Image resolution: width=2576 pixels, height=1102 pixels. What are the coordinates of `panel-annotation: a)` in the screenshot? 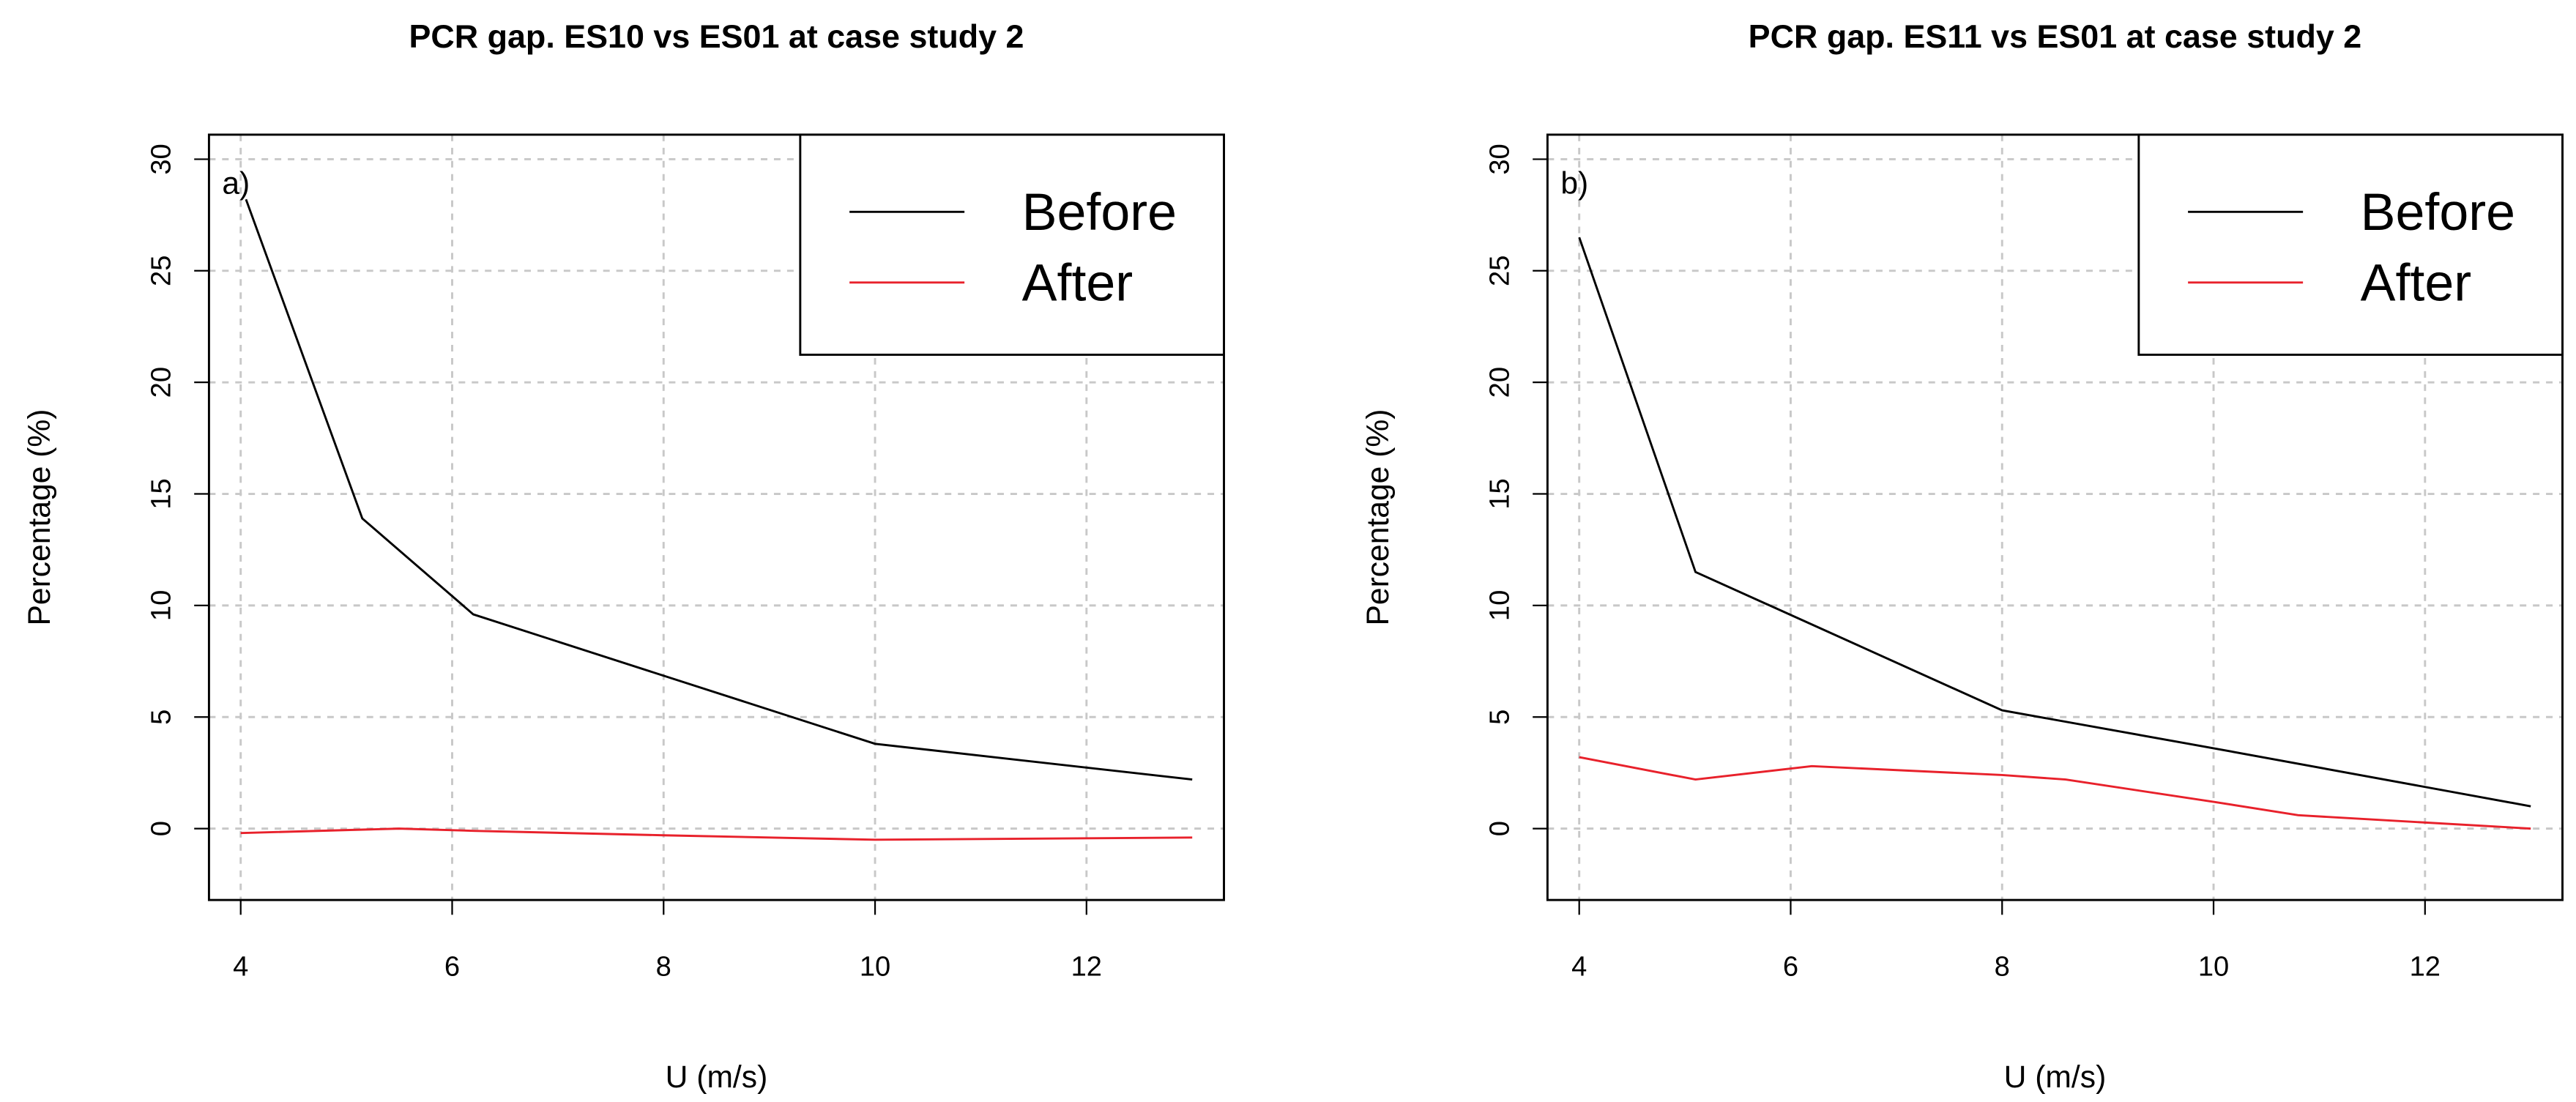 It's located at (236, 183).